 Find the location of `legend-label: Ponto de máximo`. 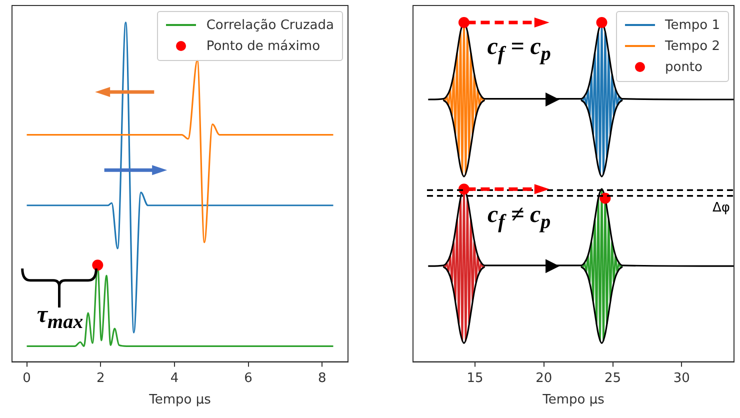

legend-label: Ponto de máximo is located at coordinates (263, 46).